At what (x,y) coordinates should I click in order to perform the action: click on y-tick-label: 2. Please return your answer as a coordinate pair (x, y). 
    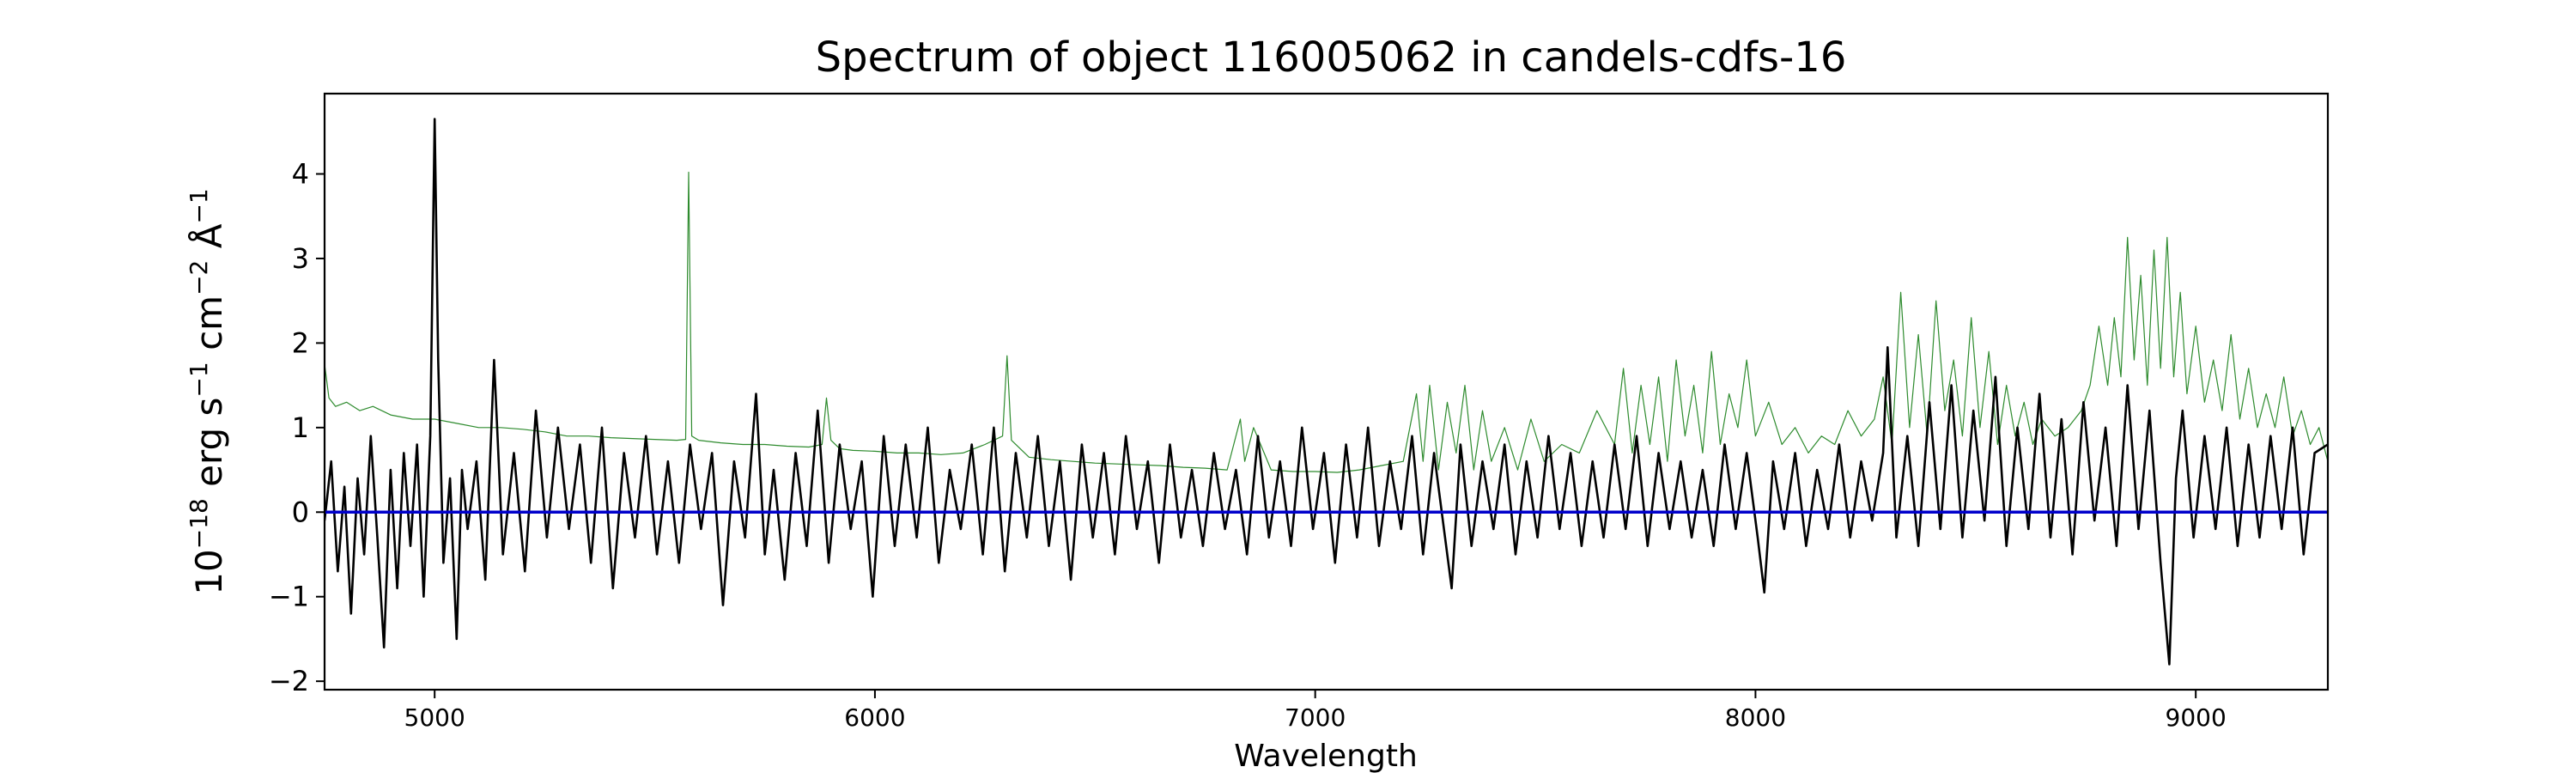
    Looking at the image, I should click on (301, 342).